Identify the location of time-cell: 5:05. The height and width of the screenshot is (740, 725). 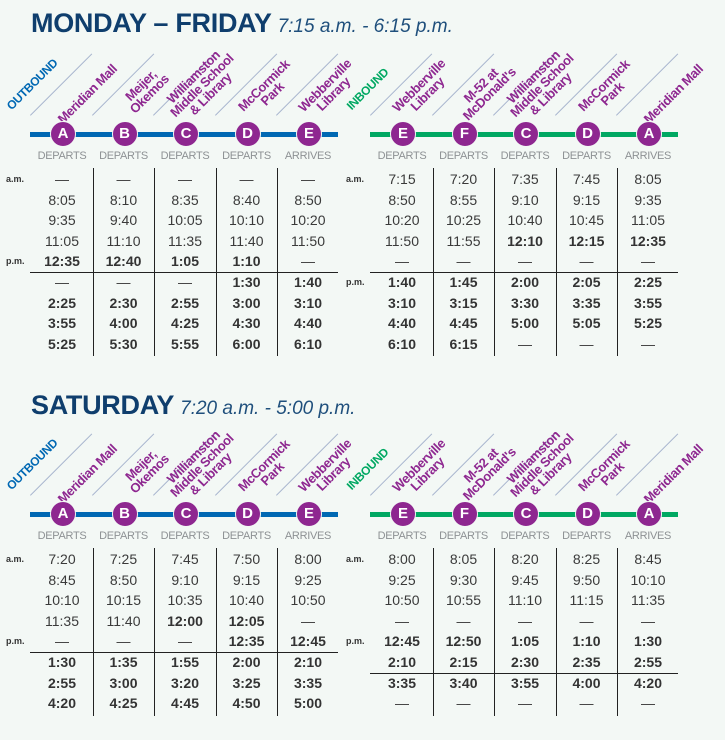
(586, 323).